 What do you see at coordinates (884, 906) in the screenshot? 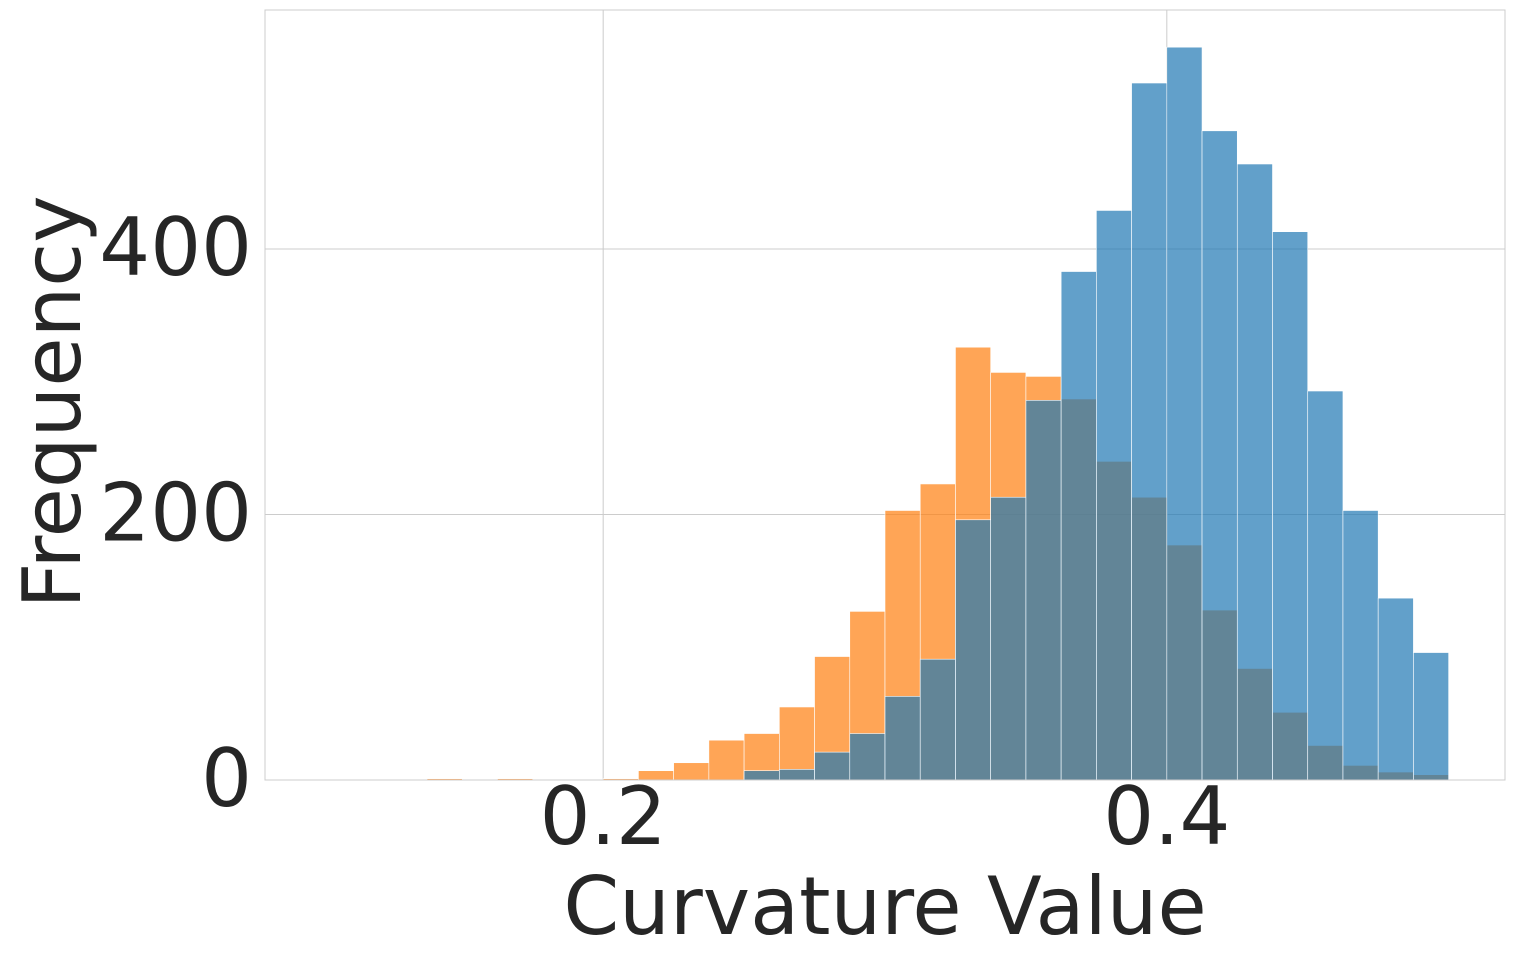
I see `x-axis-label: Curvature Value` at bounding box center [884, 906].